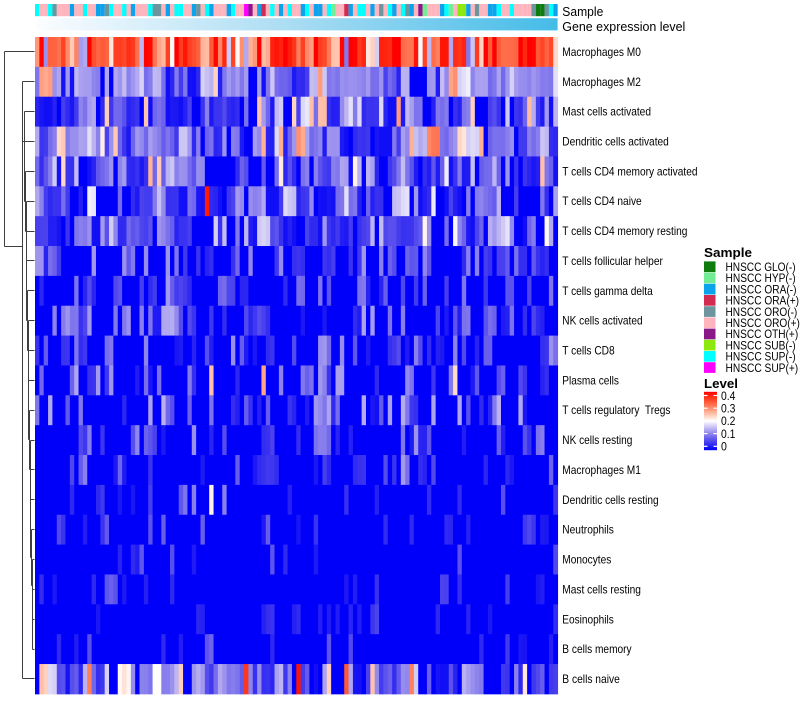 Image resolution: width=800 pixels, height=705 pixels. What do you see at coordinates (601, 470) in the screenshot?
I see `svg-text: Macrophages M1` at bounding box center [601, 470].